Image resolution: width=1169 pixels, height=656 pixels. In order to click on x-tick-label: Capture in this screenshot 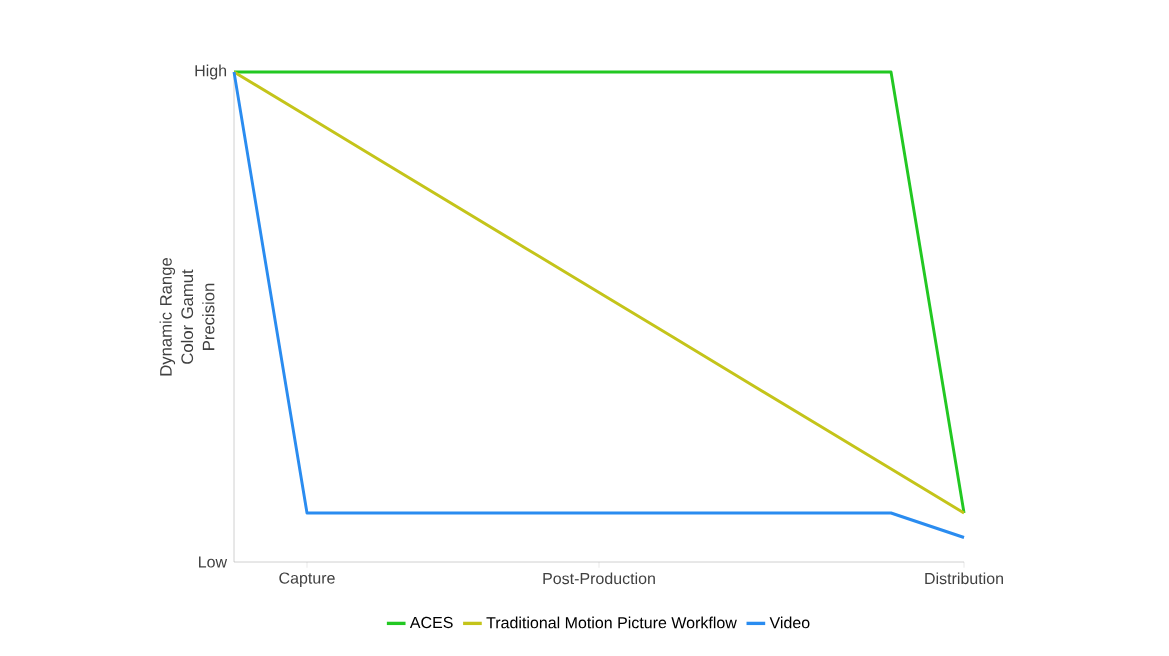, I will do `click(307, 579)`.